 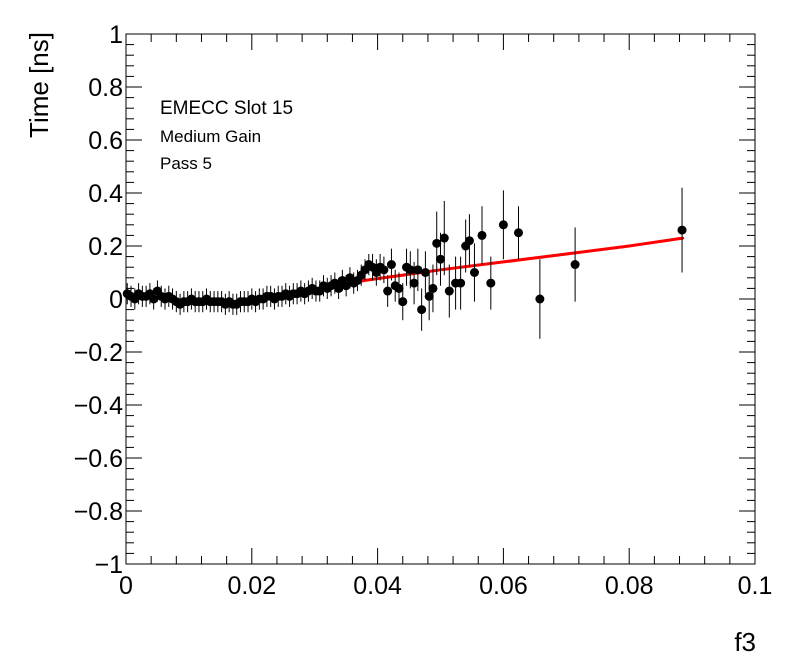 What do you see at coordinates (210, 136) in the screenshot?
I see `annotation-line-2: Medium Gain` at bounding box center [210, 136].